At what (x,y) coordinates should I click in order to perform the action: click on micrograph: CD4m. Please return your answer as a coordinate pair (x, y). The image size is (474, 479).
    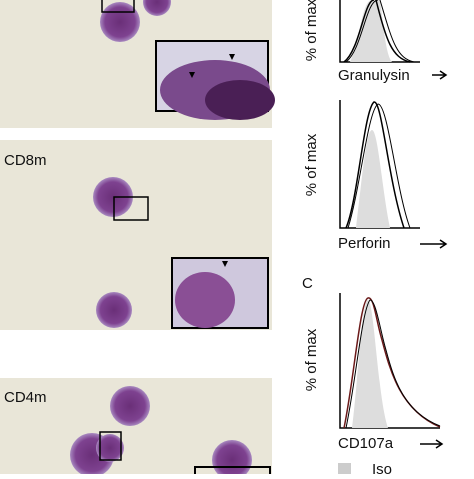
    Looking at the image, I should click on (136, 428).